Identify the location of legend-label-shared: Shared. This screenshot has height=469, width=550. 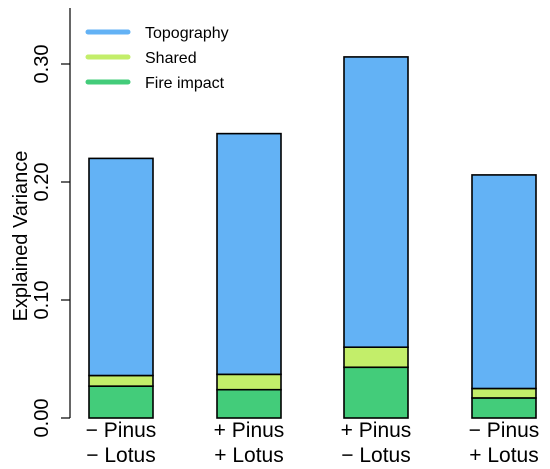
(171, 58).